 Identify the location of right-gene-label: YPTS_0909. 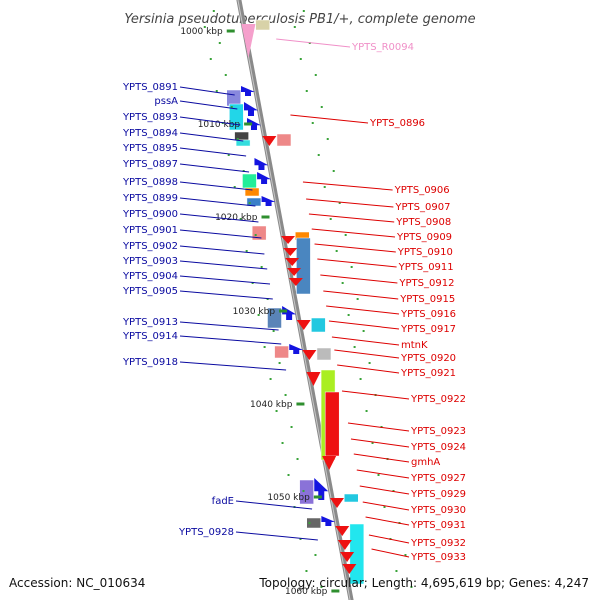
(424, 237).